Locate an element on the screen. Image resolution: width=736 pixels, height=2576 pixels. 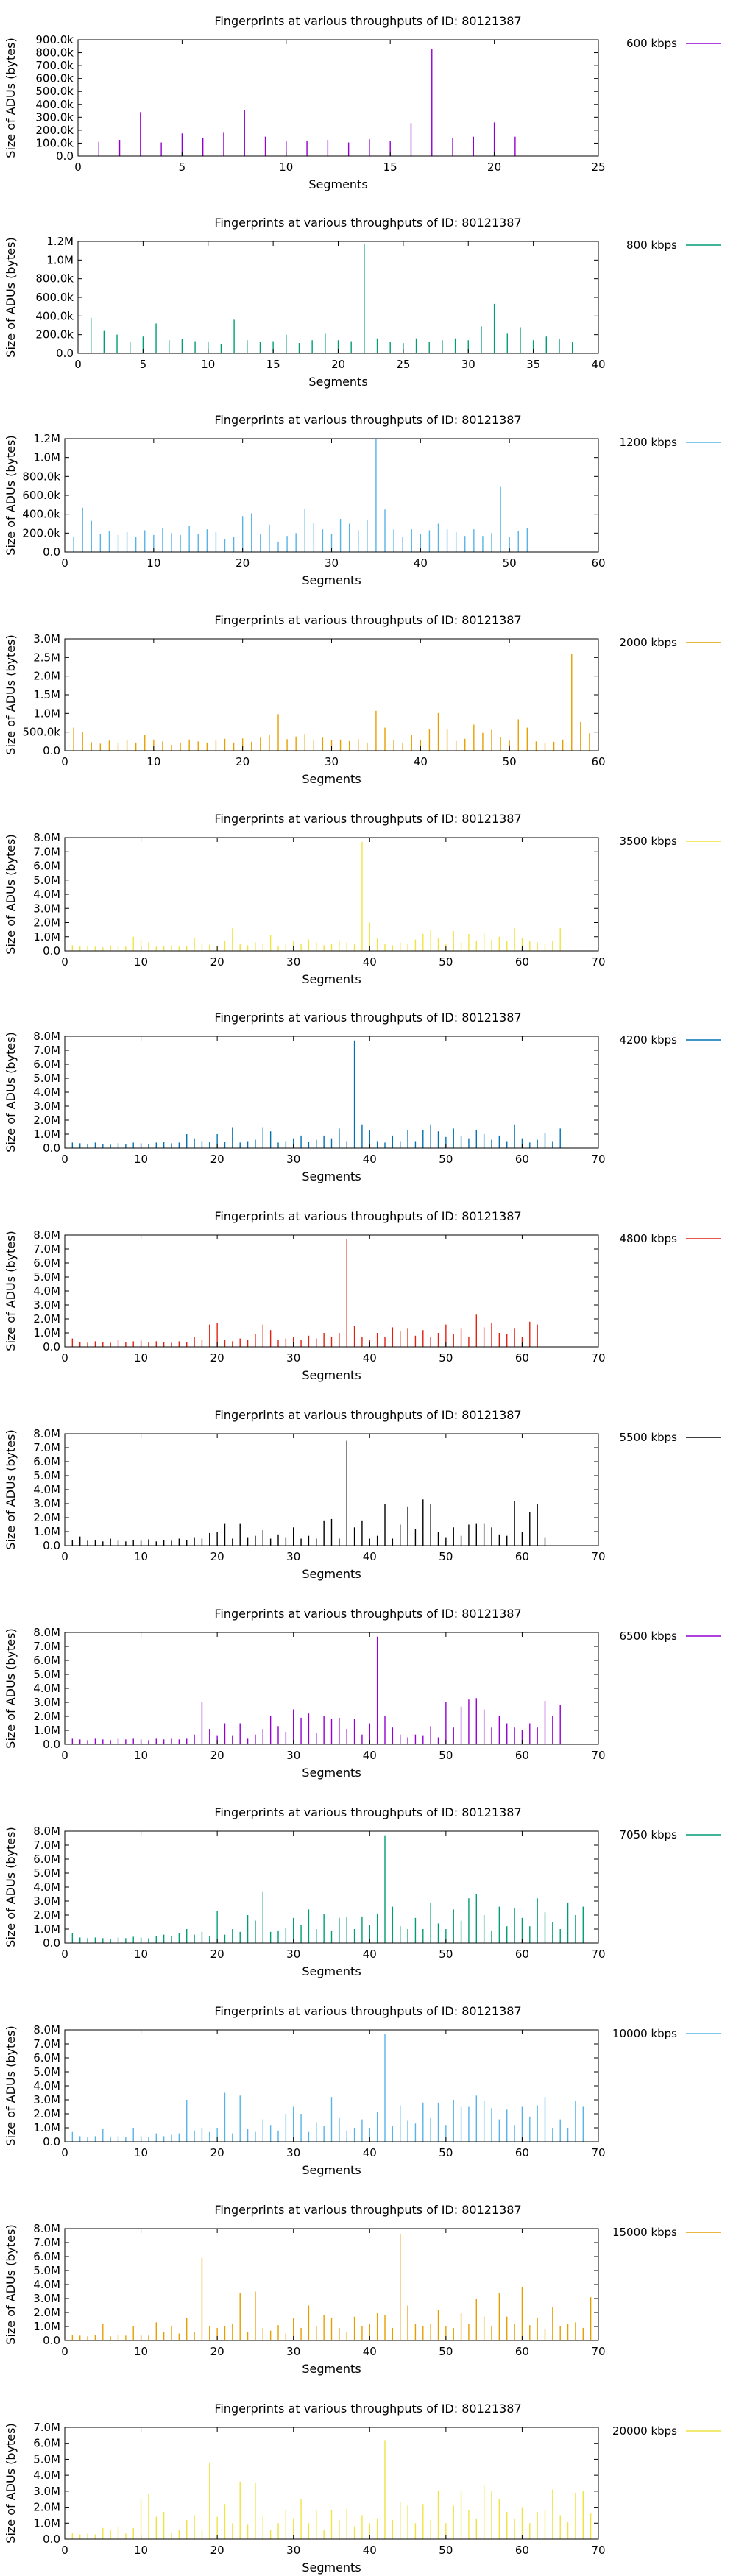
x-tick-label: 50 is located at coordinates (446, 1954).